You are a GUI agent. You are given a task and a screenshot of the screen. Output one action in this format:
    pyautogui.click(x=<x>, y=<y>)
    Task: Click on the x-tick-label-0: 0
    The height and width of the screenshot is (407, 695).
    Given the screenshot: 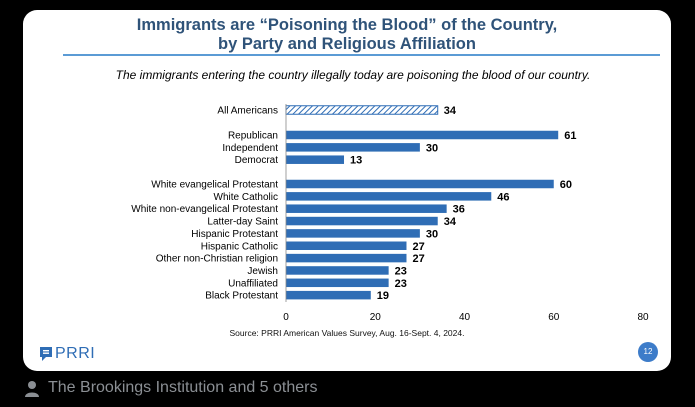 What is the action you would take?
    pyautogui.click(x=286, y=317)
    